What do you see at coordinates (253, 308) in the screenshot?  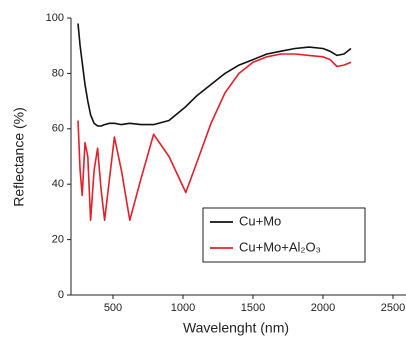 I see `x-tick-label: 1500` at bounding box center [253, 308].